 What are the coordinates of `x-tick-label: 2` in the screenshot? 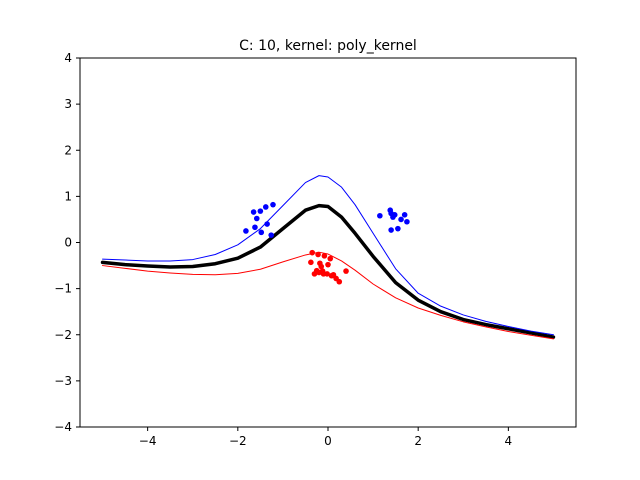 It's located at (418, 441).